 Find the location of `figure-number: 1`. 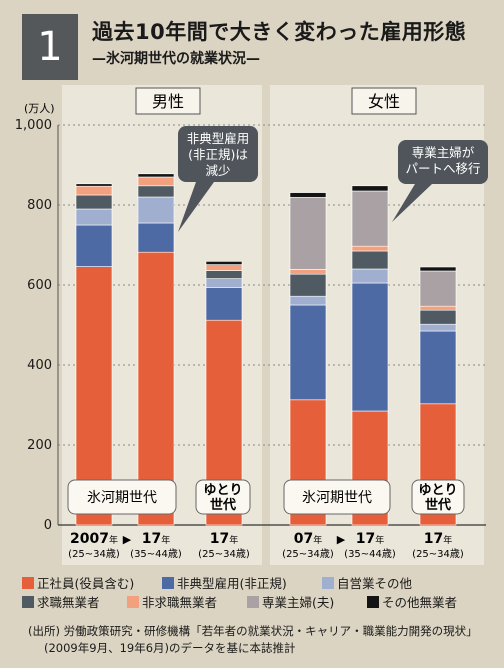

figure-number: 1 is located at coordinates (50, 47).